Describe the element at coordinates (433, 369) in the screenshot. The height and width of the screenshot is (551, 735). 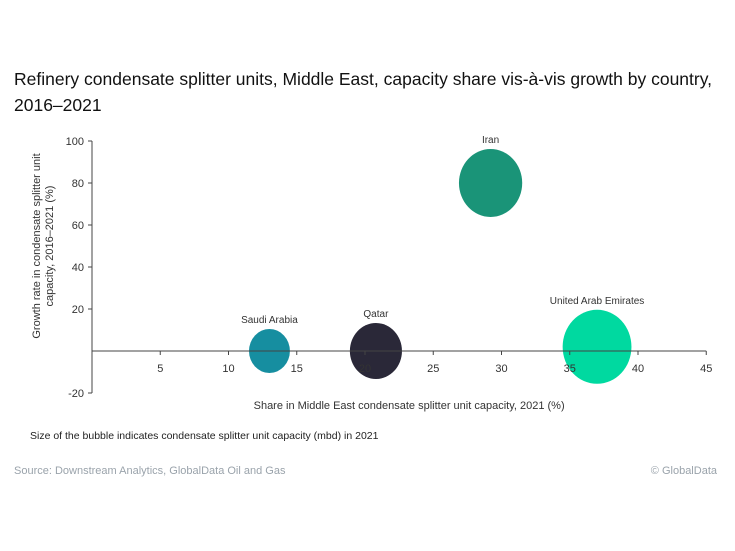
I see `x-tick-label: 25` at that location.